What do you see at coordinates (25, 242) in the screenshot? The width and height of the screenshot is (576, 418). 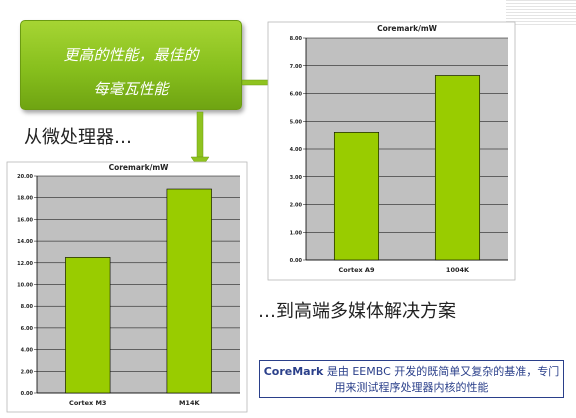 I see `chart-left-ytick-label: 14.00` at bounding box center [25, 242].